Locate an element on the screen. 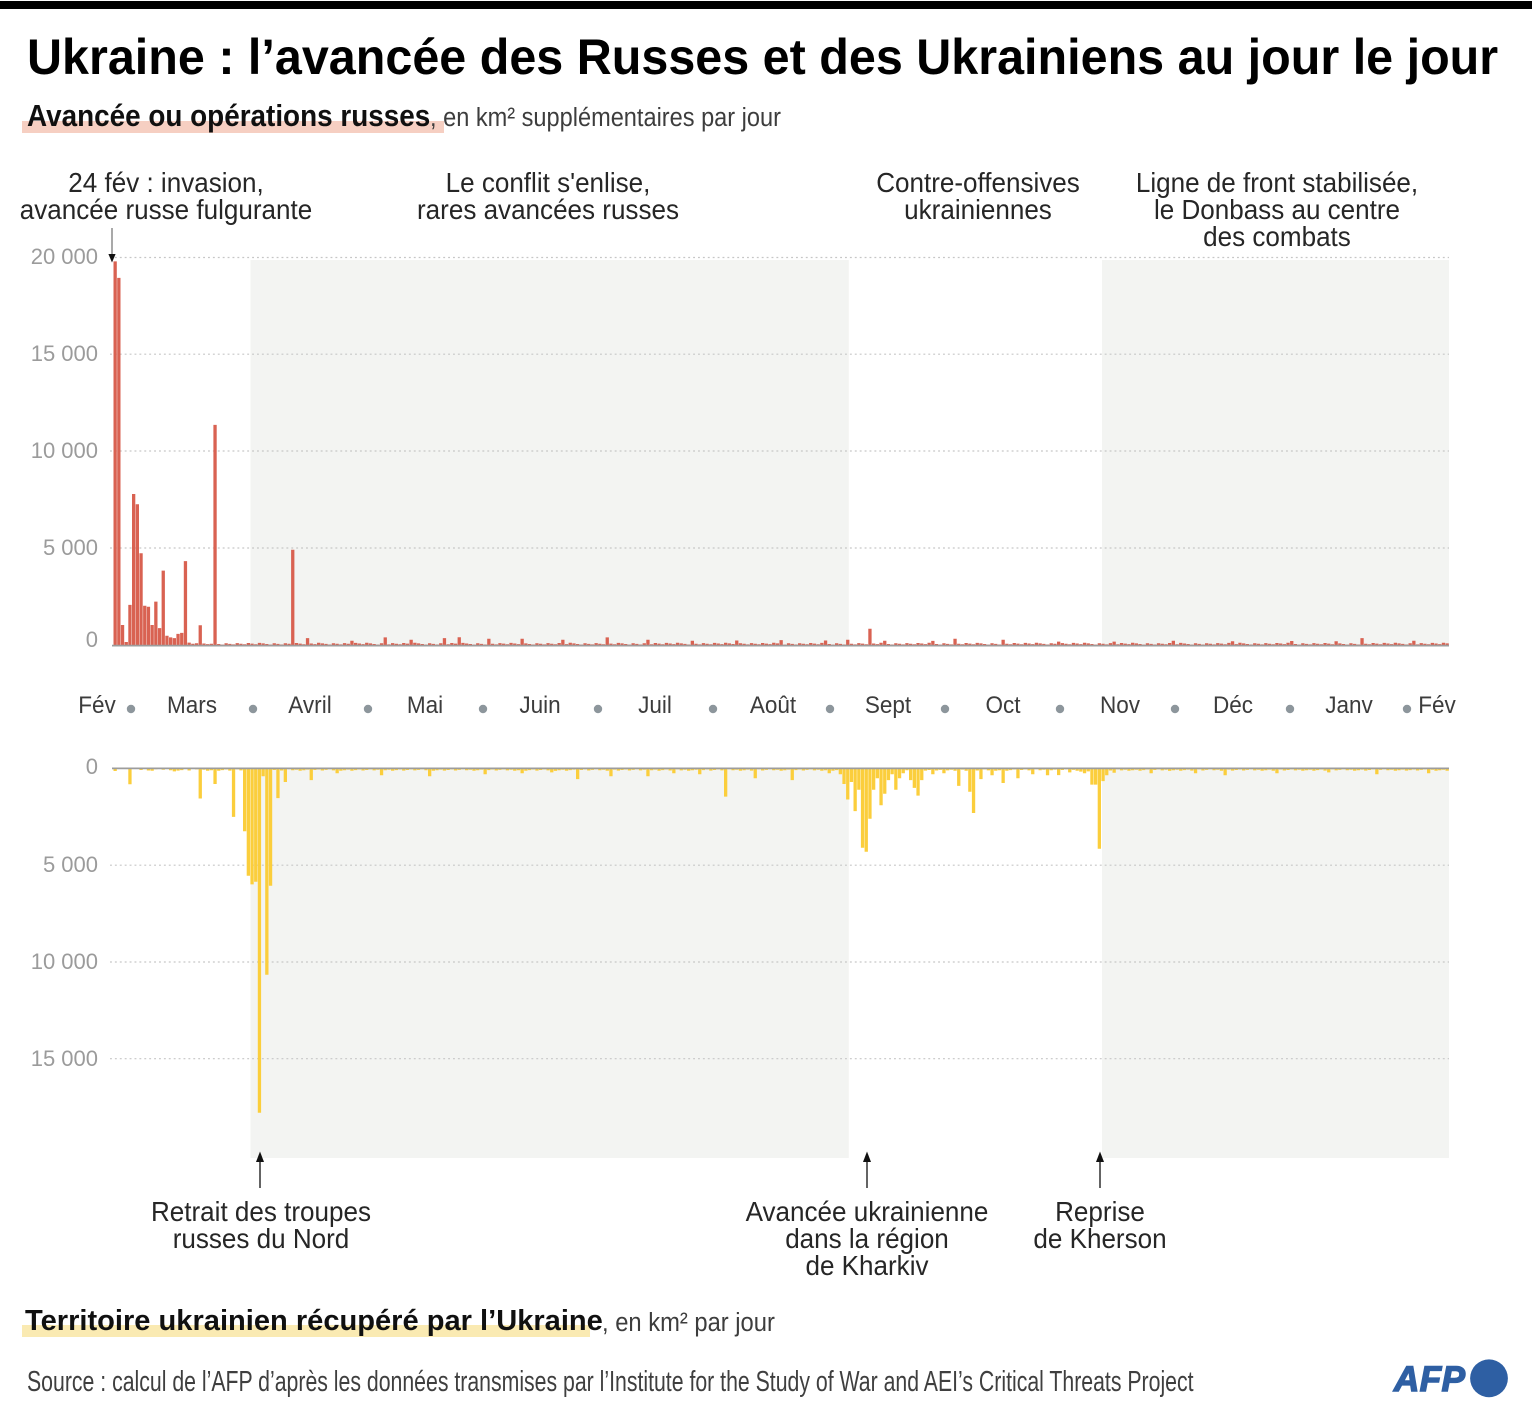  svg-text: AFP is located at coordinates (1429, 1379).